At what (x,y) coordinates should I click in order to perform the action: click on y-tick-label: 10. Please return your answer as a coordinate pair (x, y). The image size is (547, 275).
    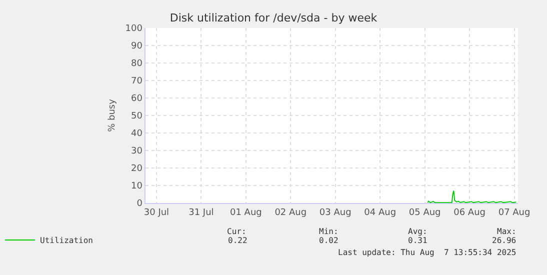
    Looking at the image, I should click on (137, 187).